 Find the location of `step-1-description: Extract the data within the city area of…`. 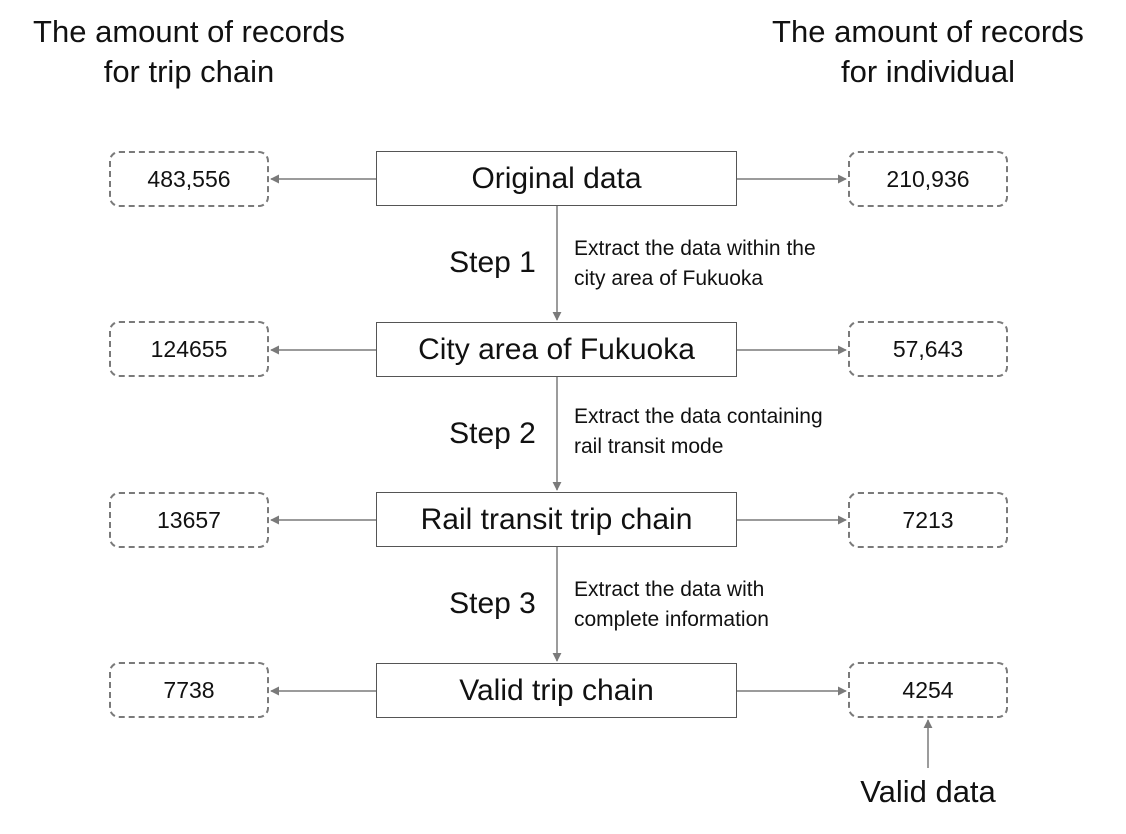

step-1-description: Extract the data within the city area of… is located at coordinates (695, 263).